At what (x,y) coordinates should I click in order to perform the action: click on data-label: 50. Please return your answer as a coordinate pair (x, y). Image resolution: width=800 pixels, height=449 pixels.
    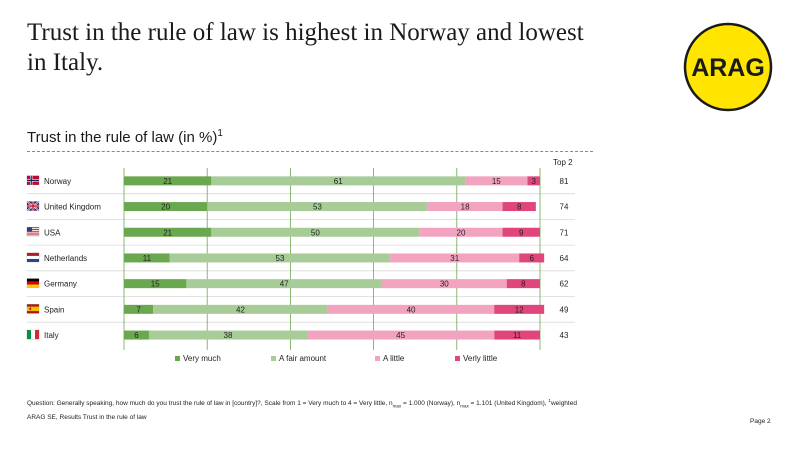
    Looking at the image, I should click on (315, 232).